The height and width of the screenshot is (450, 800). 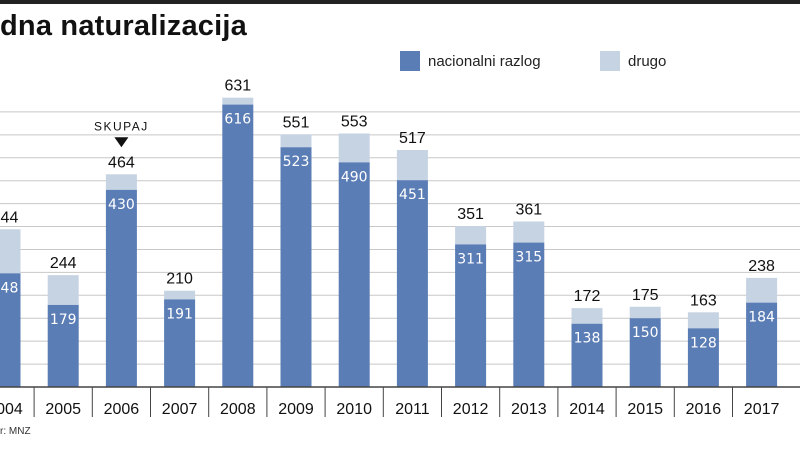 I want to click on bar-total-label: 238, so click(x=761, y=266).